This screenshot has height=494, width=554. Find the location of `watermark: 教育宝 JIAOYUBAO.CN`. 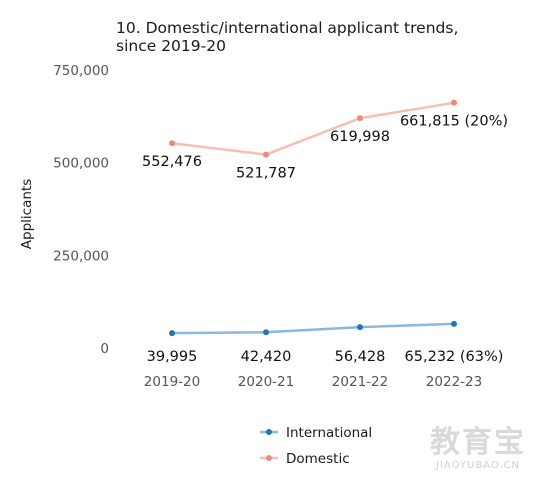

watermark: 教育宝 JIAOYUBAO.CN is located at coordinates (478, 448).